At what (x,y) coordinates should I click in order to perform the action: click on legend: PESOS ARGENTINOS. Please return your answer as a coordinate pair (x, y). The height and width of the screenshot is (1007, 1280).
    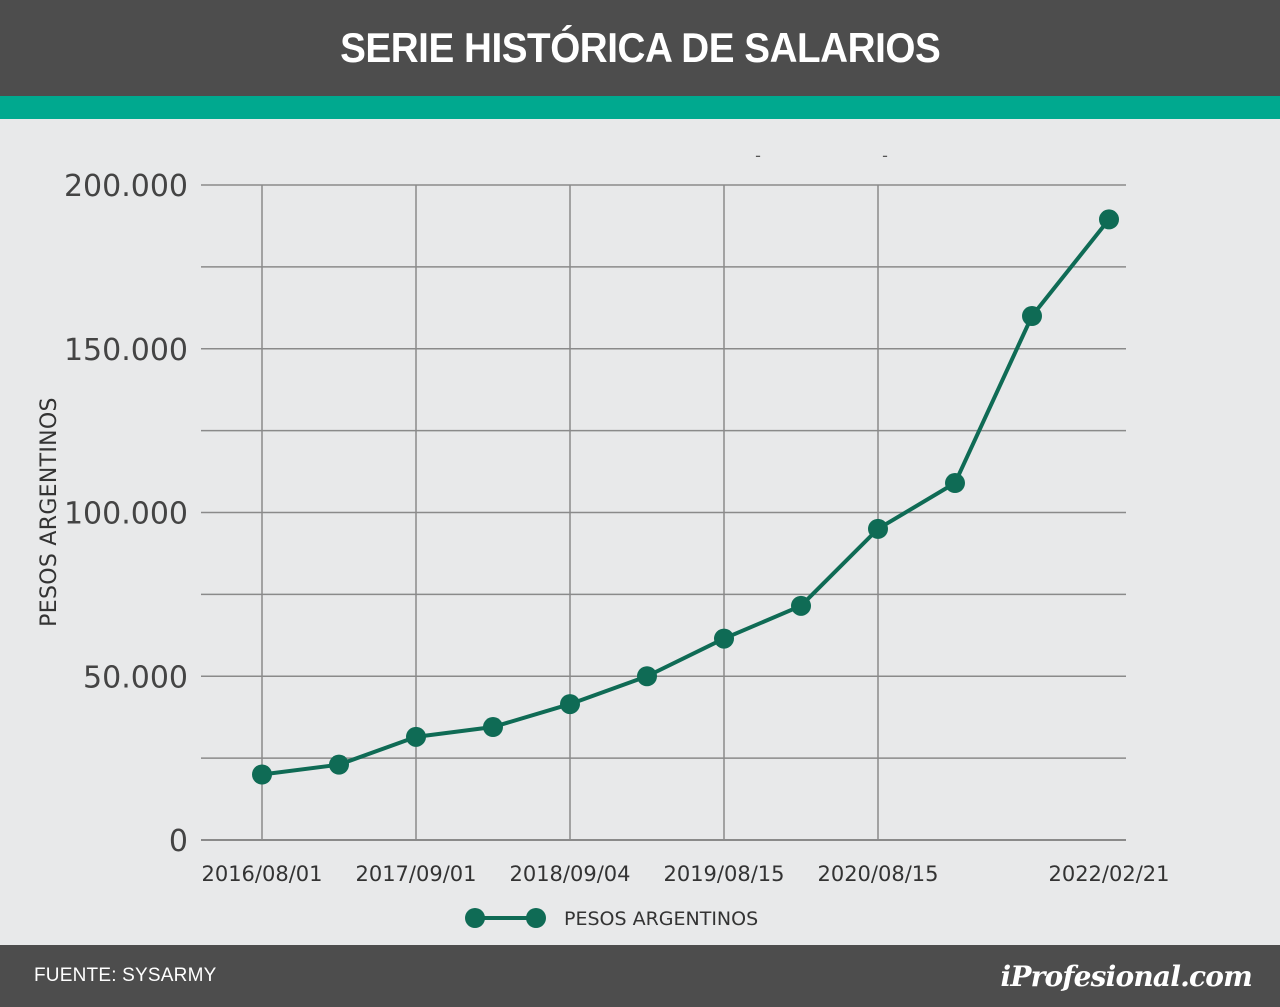
    Looking at the image, I should click on (611, 919).